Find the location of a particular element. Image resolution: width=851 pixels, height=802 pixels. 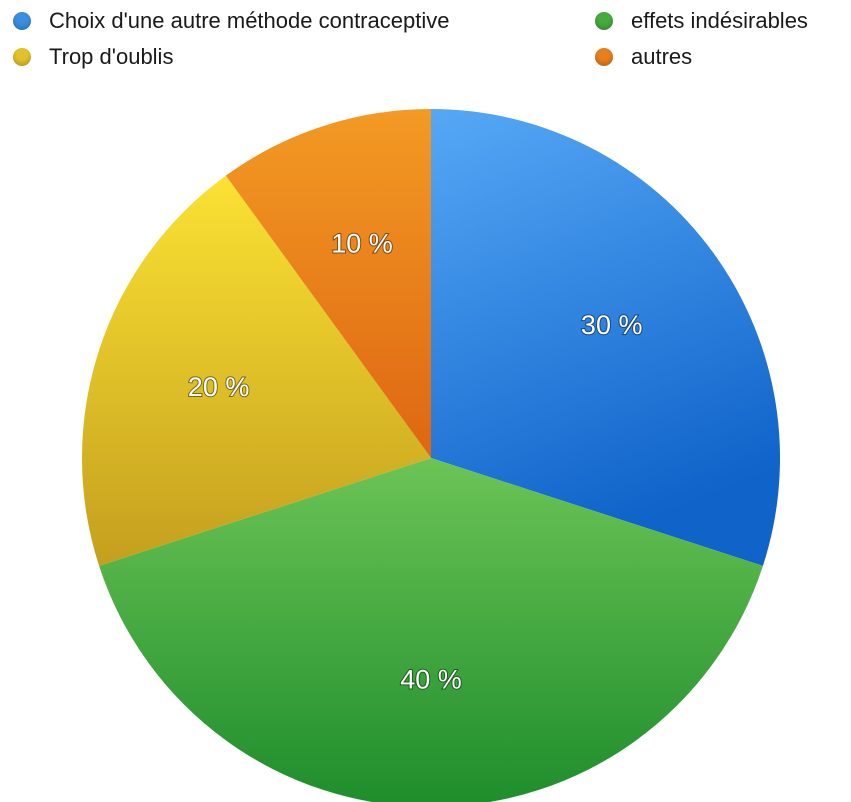

legend-label: effets indésirables is located at coordinates (719, 20).